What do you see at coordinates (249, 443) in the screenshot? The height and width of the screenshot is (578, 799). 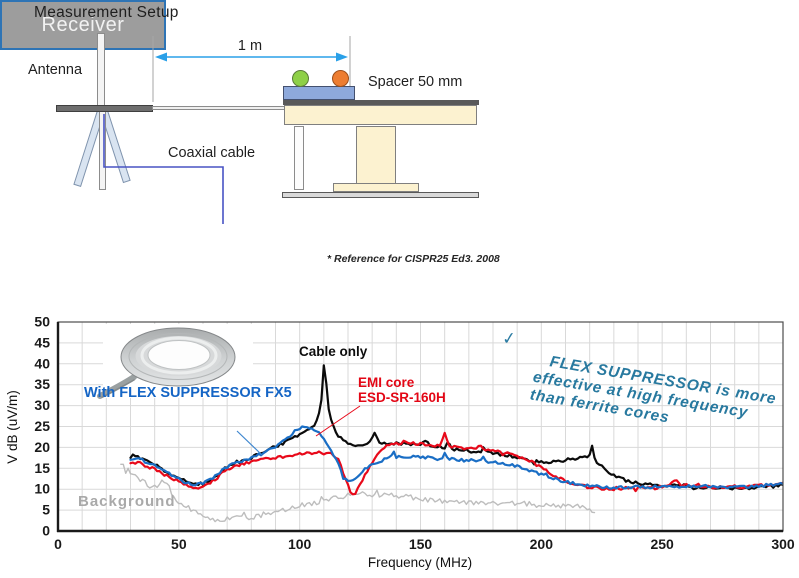 I see `flex-suppressor-leader-line` at bounding box center [249, 443].